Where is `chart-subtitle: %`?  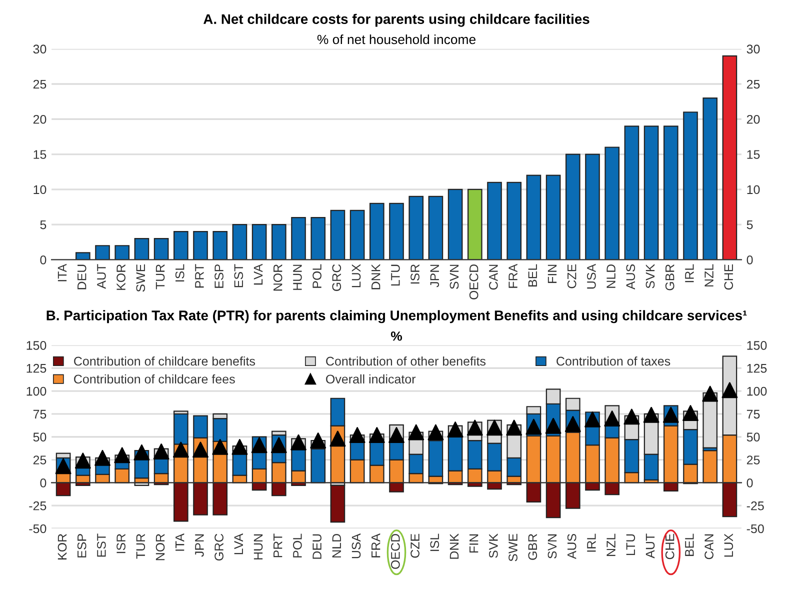
chart-subtitle: % is located at coordinates (396, 336).